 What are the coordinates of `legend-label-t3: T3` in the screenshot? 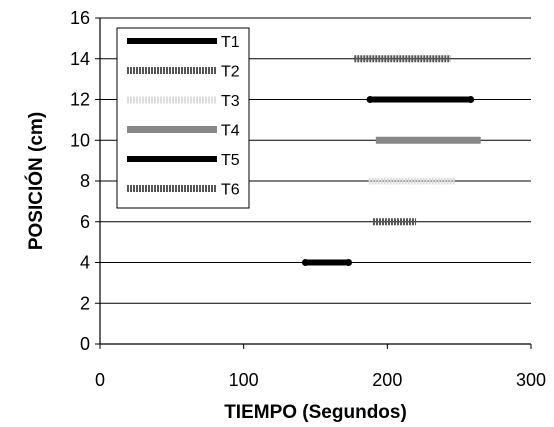 It's located at (230, 101).